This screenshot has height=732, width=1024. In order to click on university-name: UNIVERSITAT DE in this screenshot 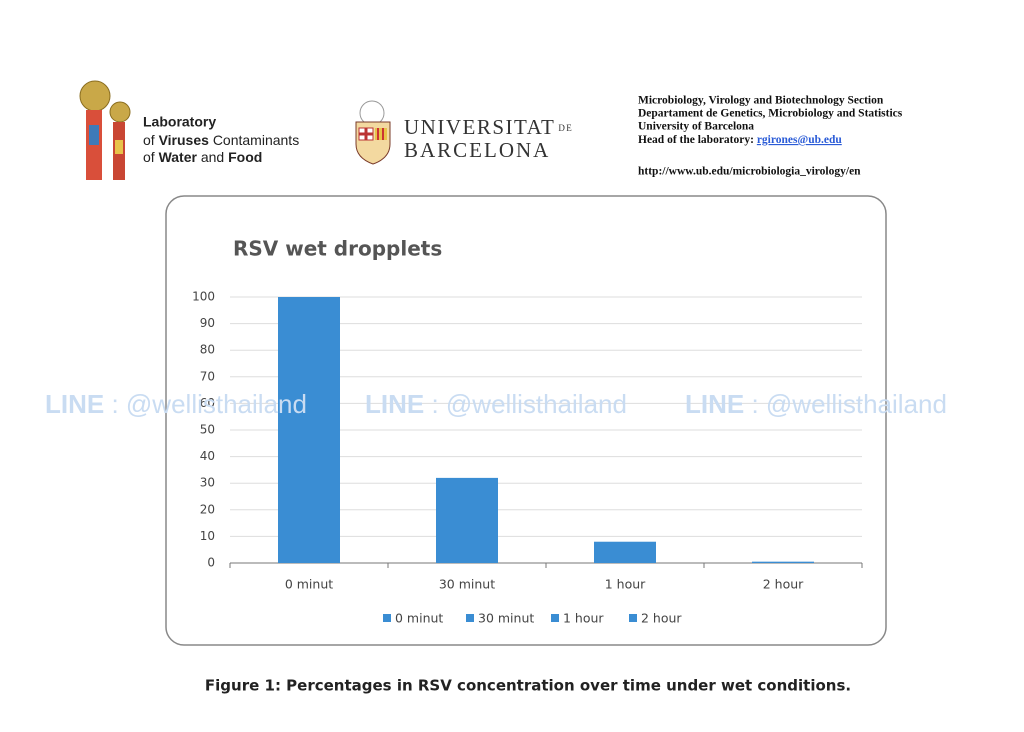, I will do `click(488, 127)`.